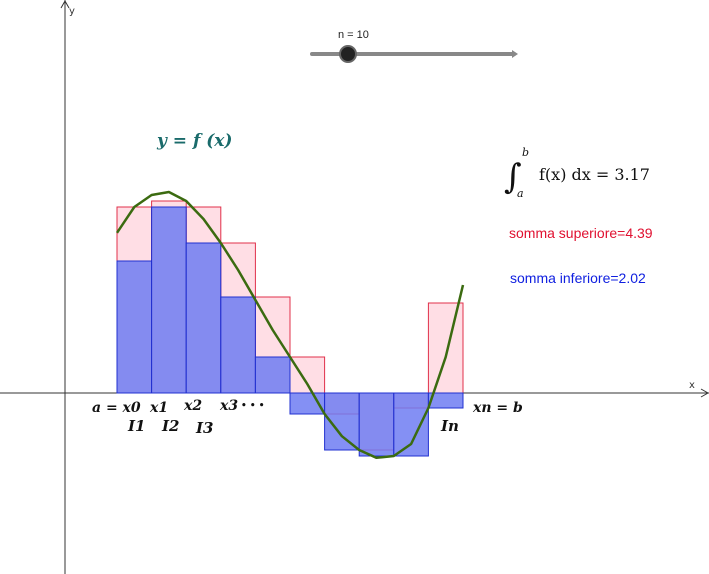  Describe the element at coordinates (158, 408) in the screenshot. I see `x-tick-label-x1: x1` at that location.